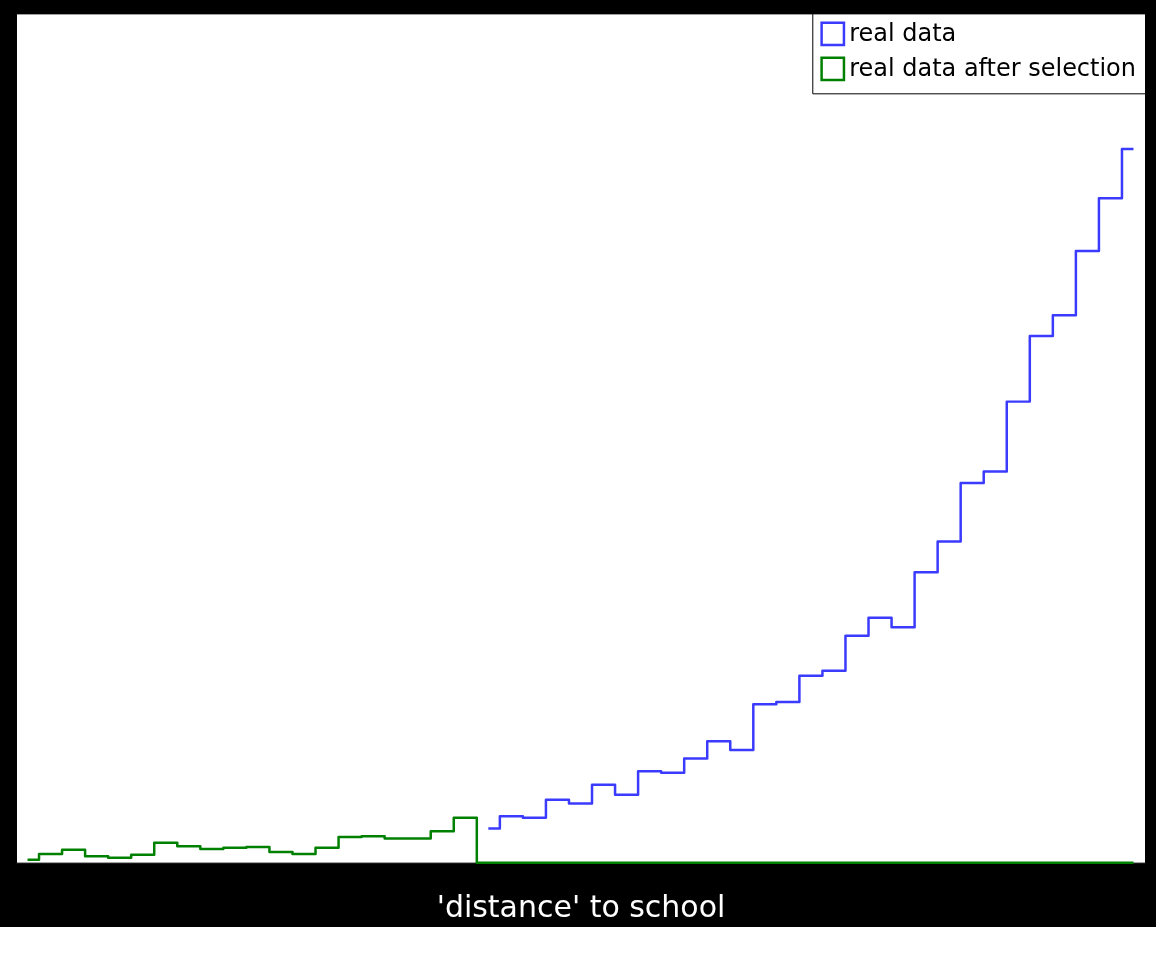 The width and height of the screenshot is (1156, 960). I want to click on legend-label: real data after selection, so click(992, 67).